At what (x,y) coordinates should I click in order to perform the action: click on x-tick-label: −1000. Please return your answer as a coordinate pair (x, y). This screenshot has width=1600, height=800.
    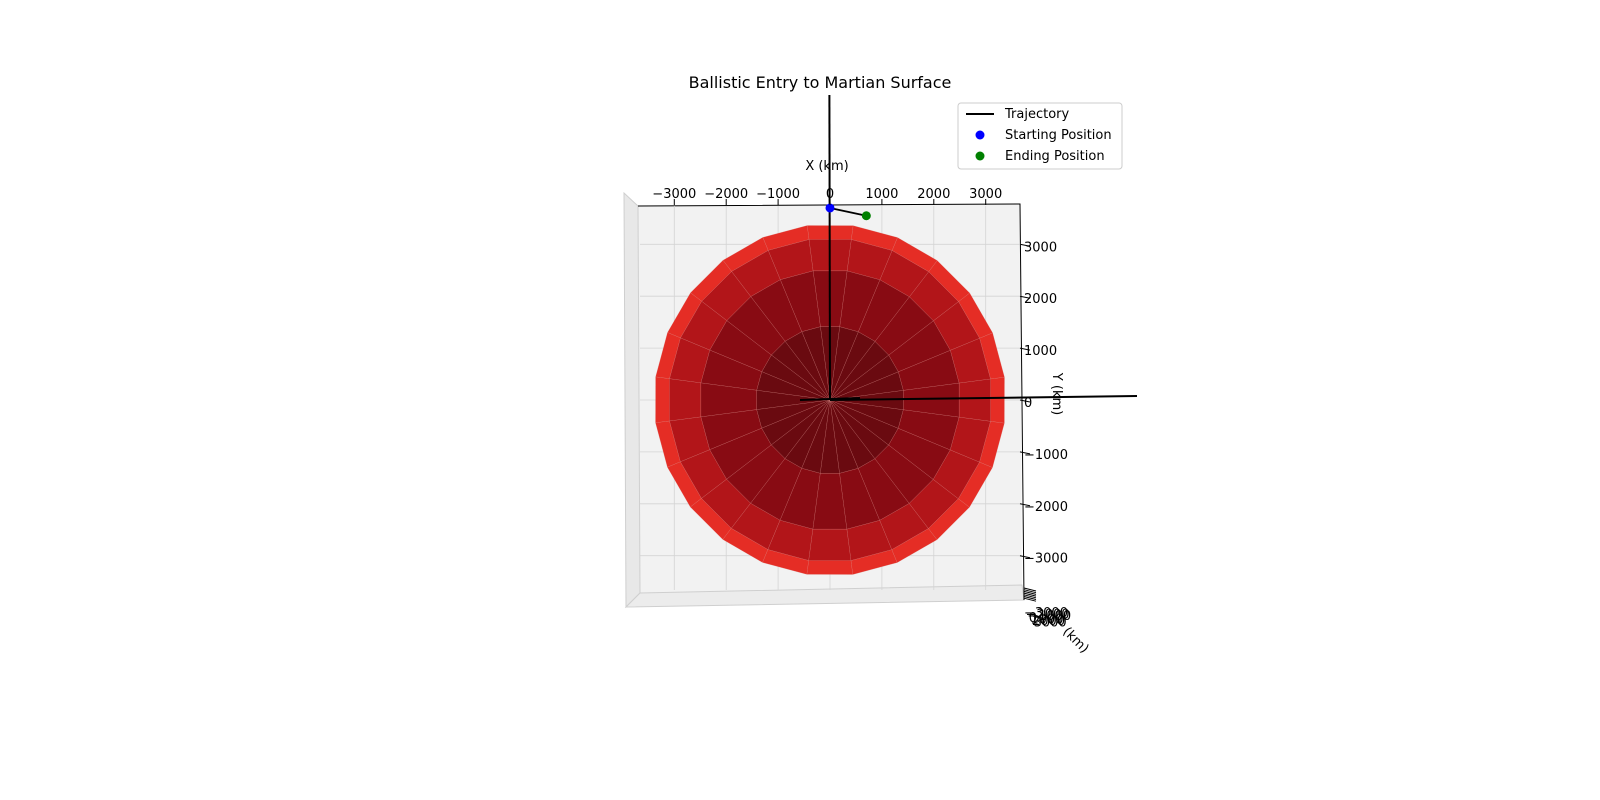
    Looking at the image, I should click on (778, 194).